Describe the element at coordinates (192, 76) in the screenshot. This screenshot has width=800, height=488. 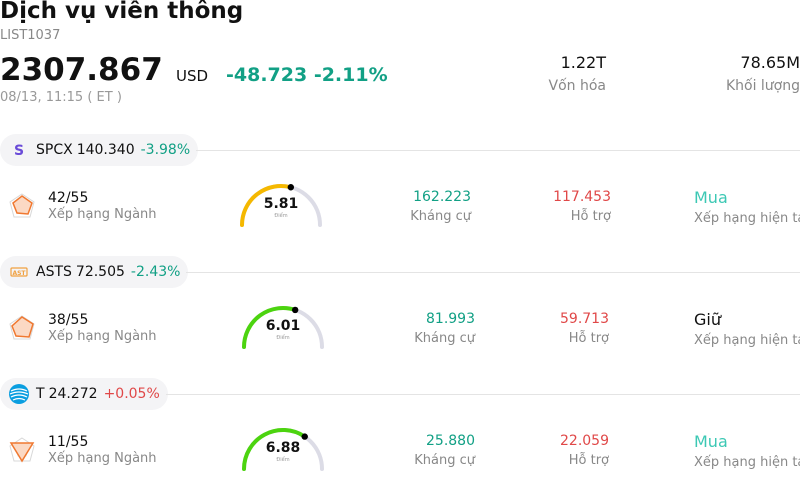
I see `currency-label: USD` at that location.